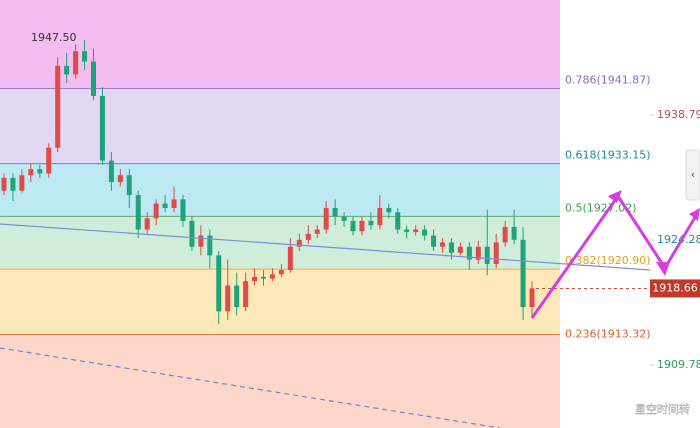 The width and height of the screenshot is (700, 428). What do you see at coordinates (54, 37) in the screenshot?
I see `high-label: 1947.50` at bounding box center [54, 37].